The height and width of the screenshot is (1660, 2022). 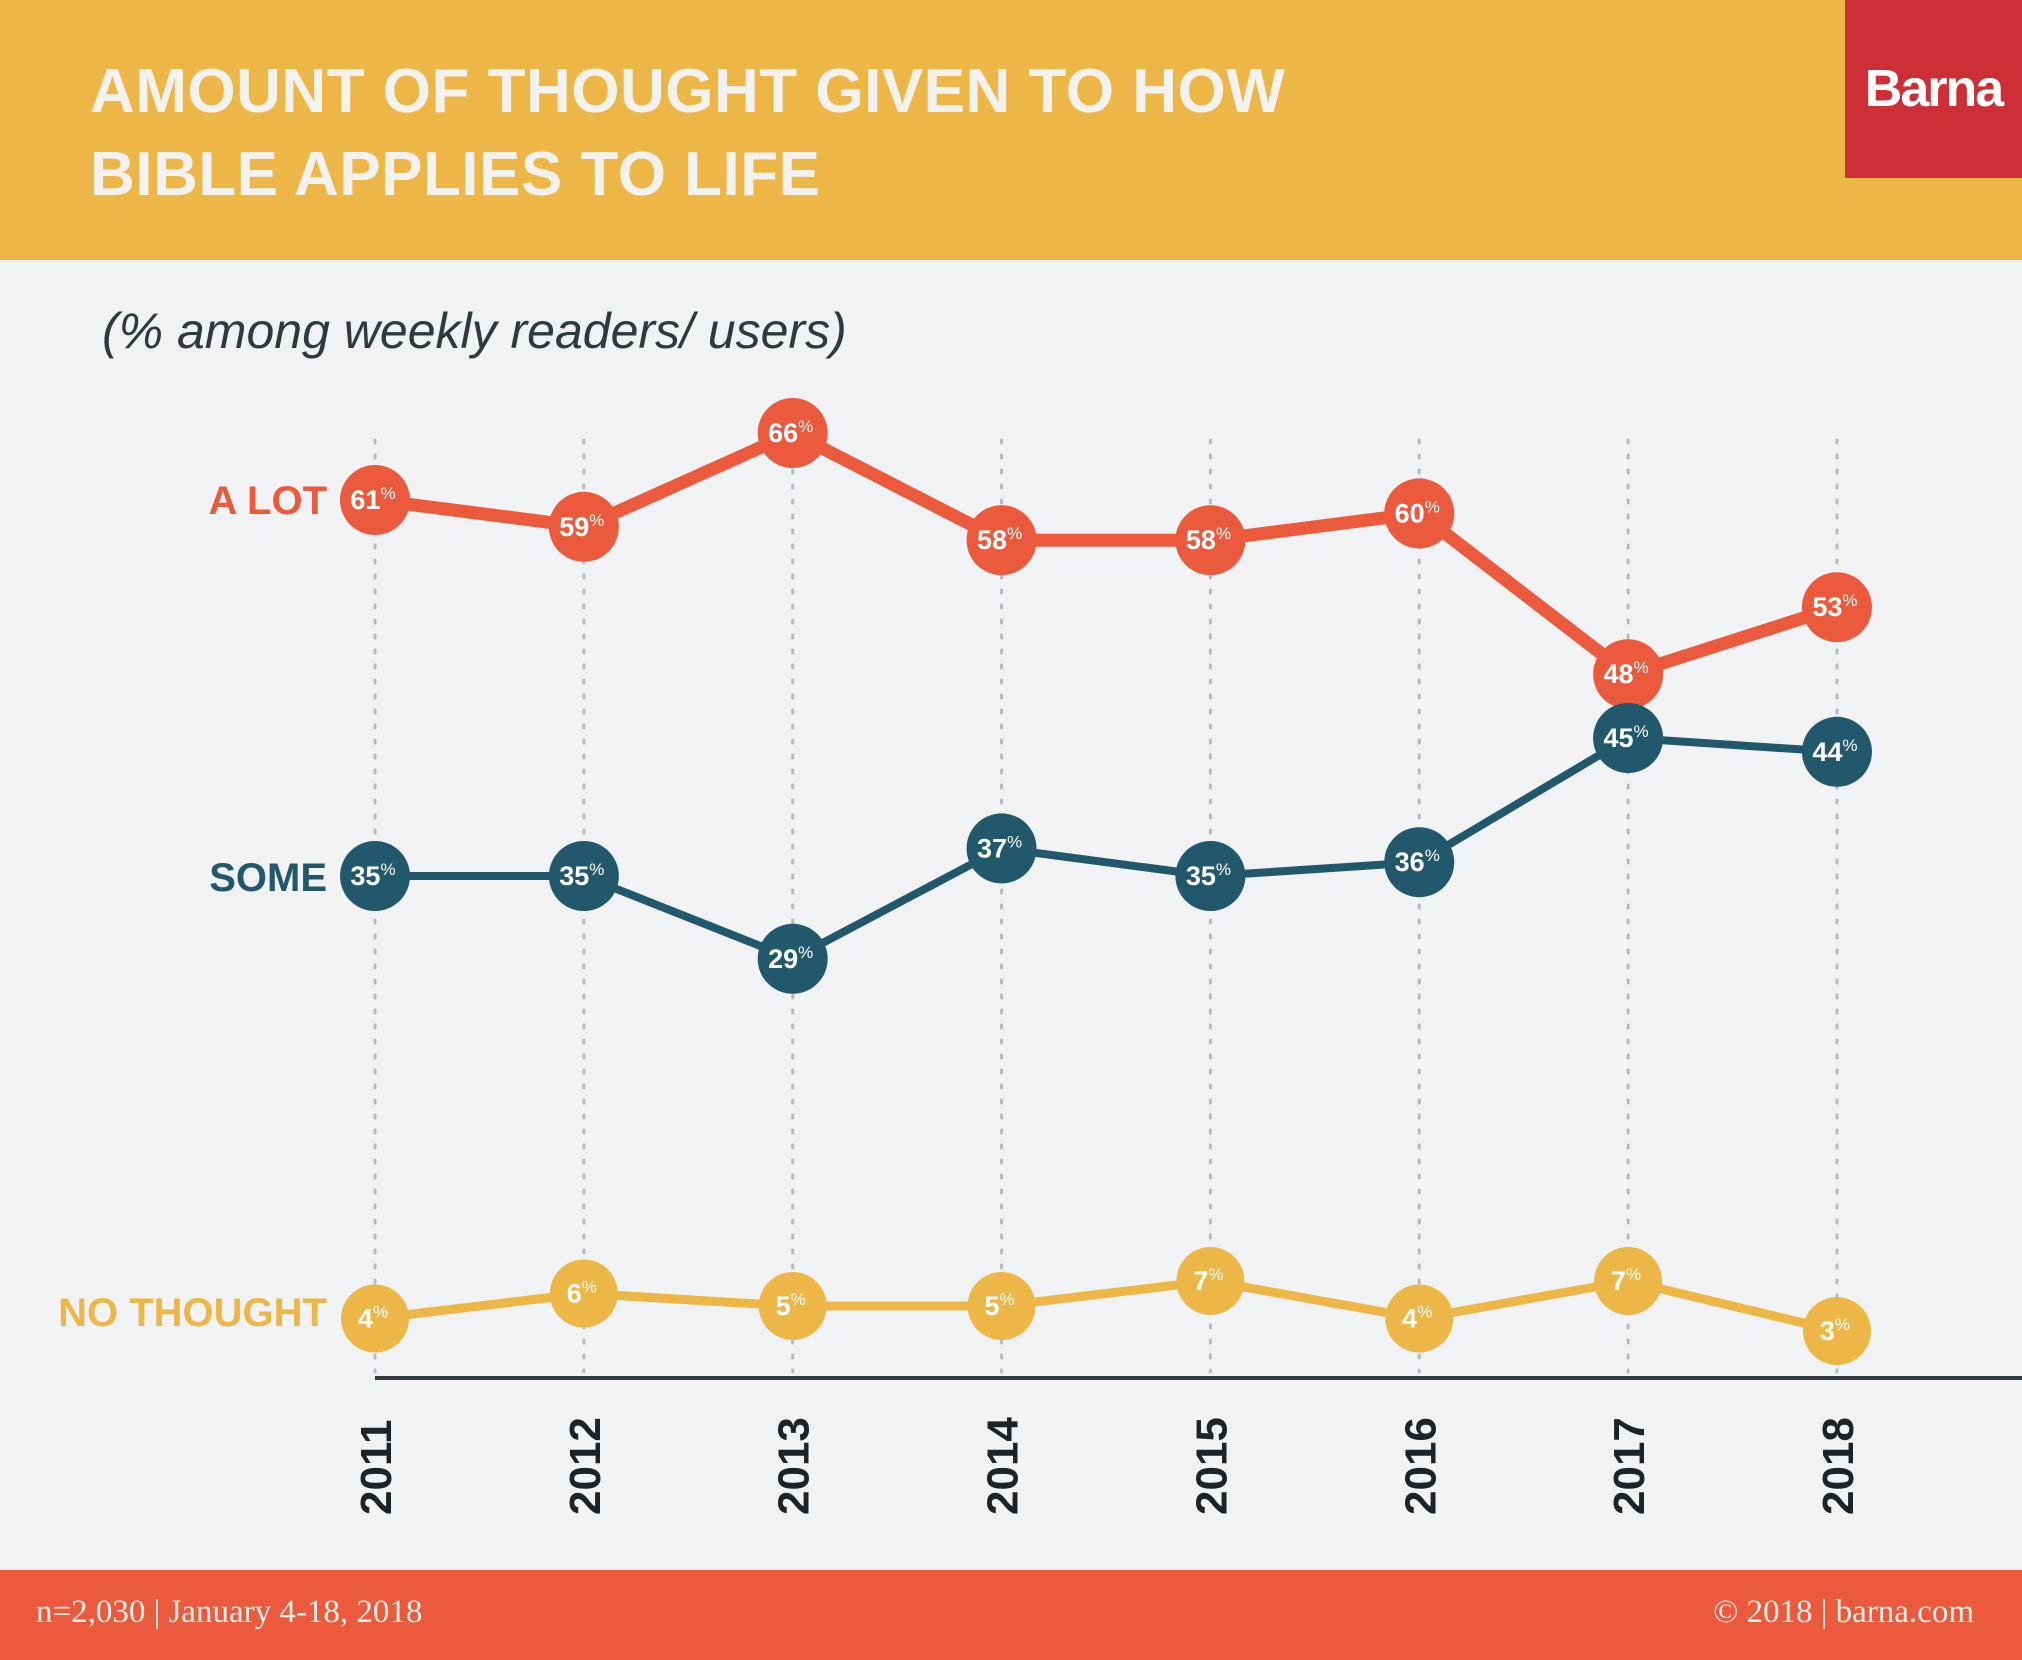 I want to click on data-label: 45%, so click(x=1626, y=737).